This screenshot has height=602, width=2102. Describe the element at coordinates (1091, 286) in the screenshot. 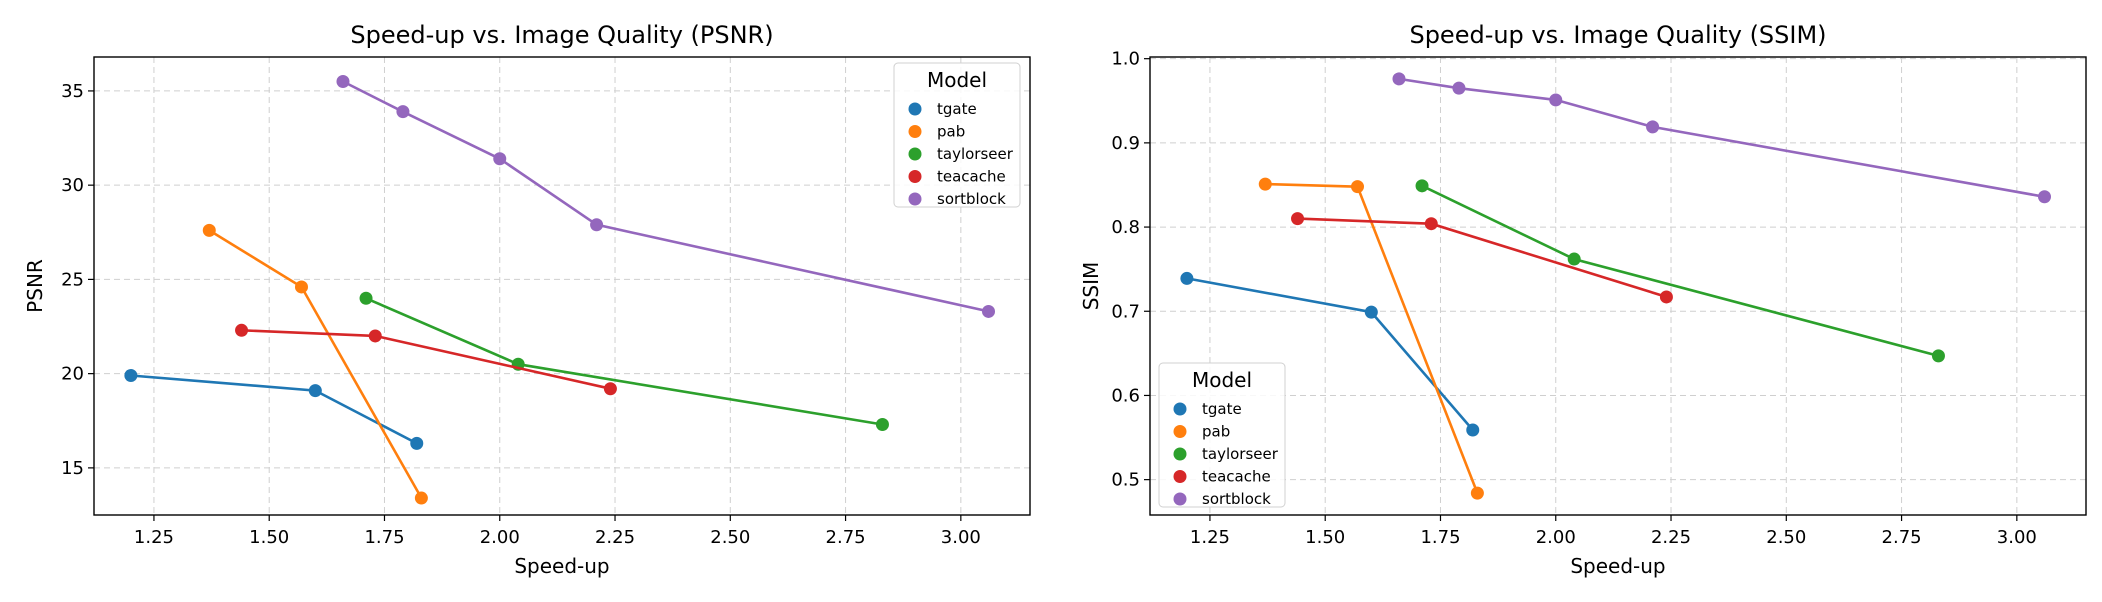

I see `y-axis-label: SSIM` at that location.